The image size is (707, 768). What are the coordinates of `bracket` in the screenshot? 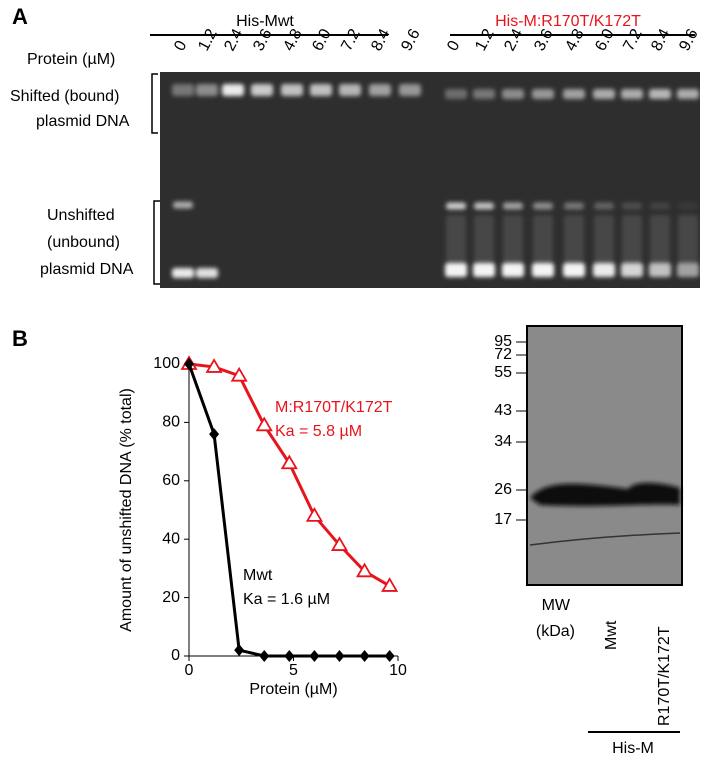 It's located at (154, 103).